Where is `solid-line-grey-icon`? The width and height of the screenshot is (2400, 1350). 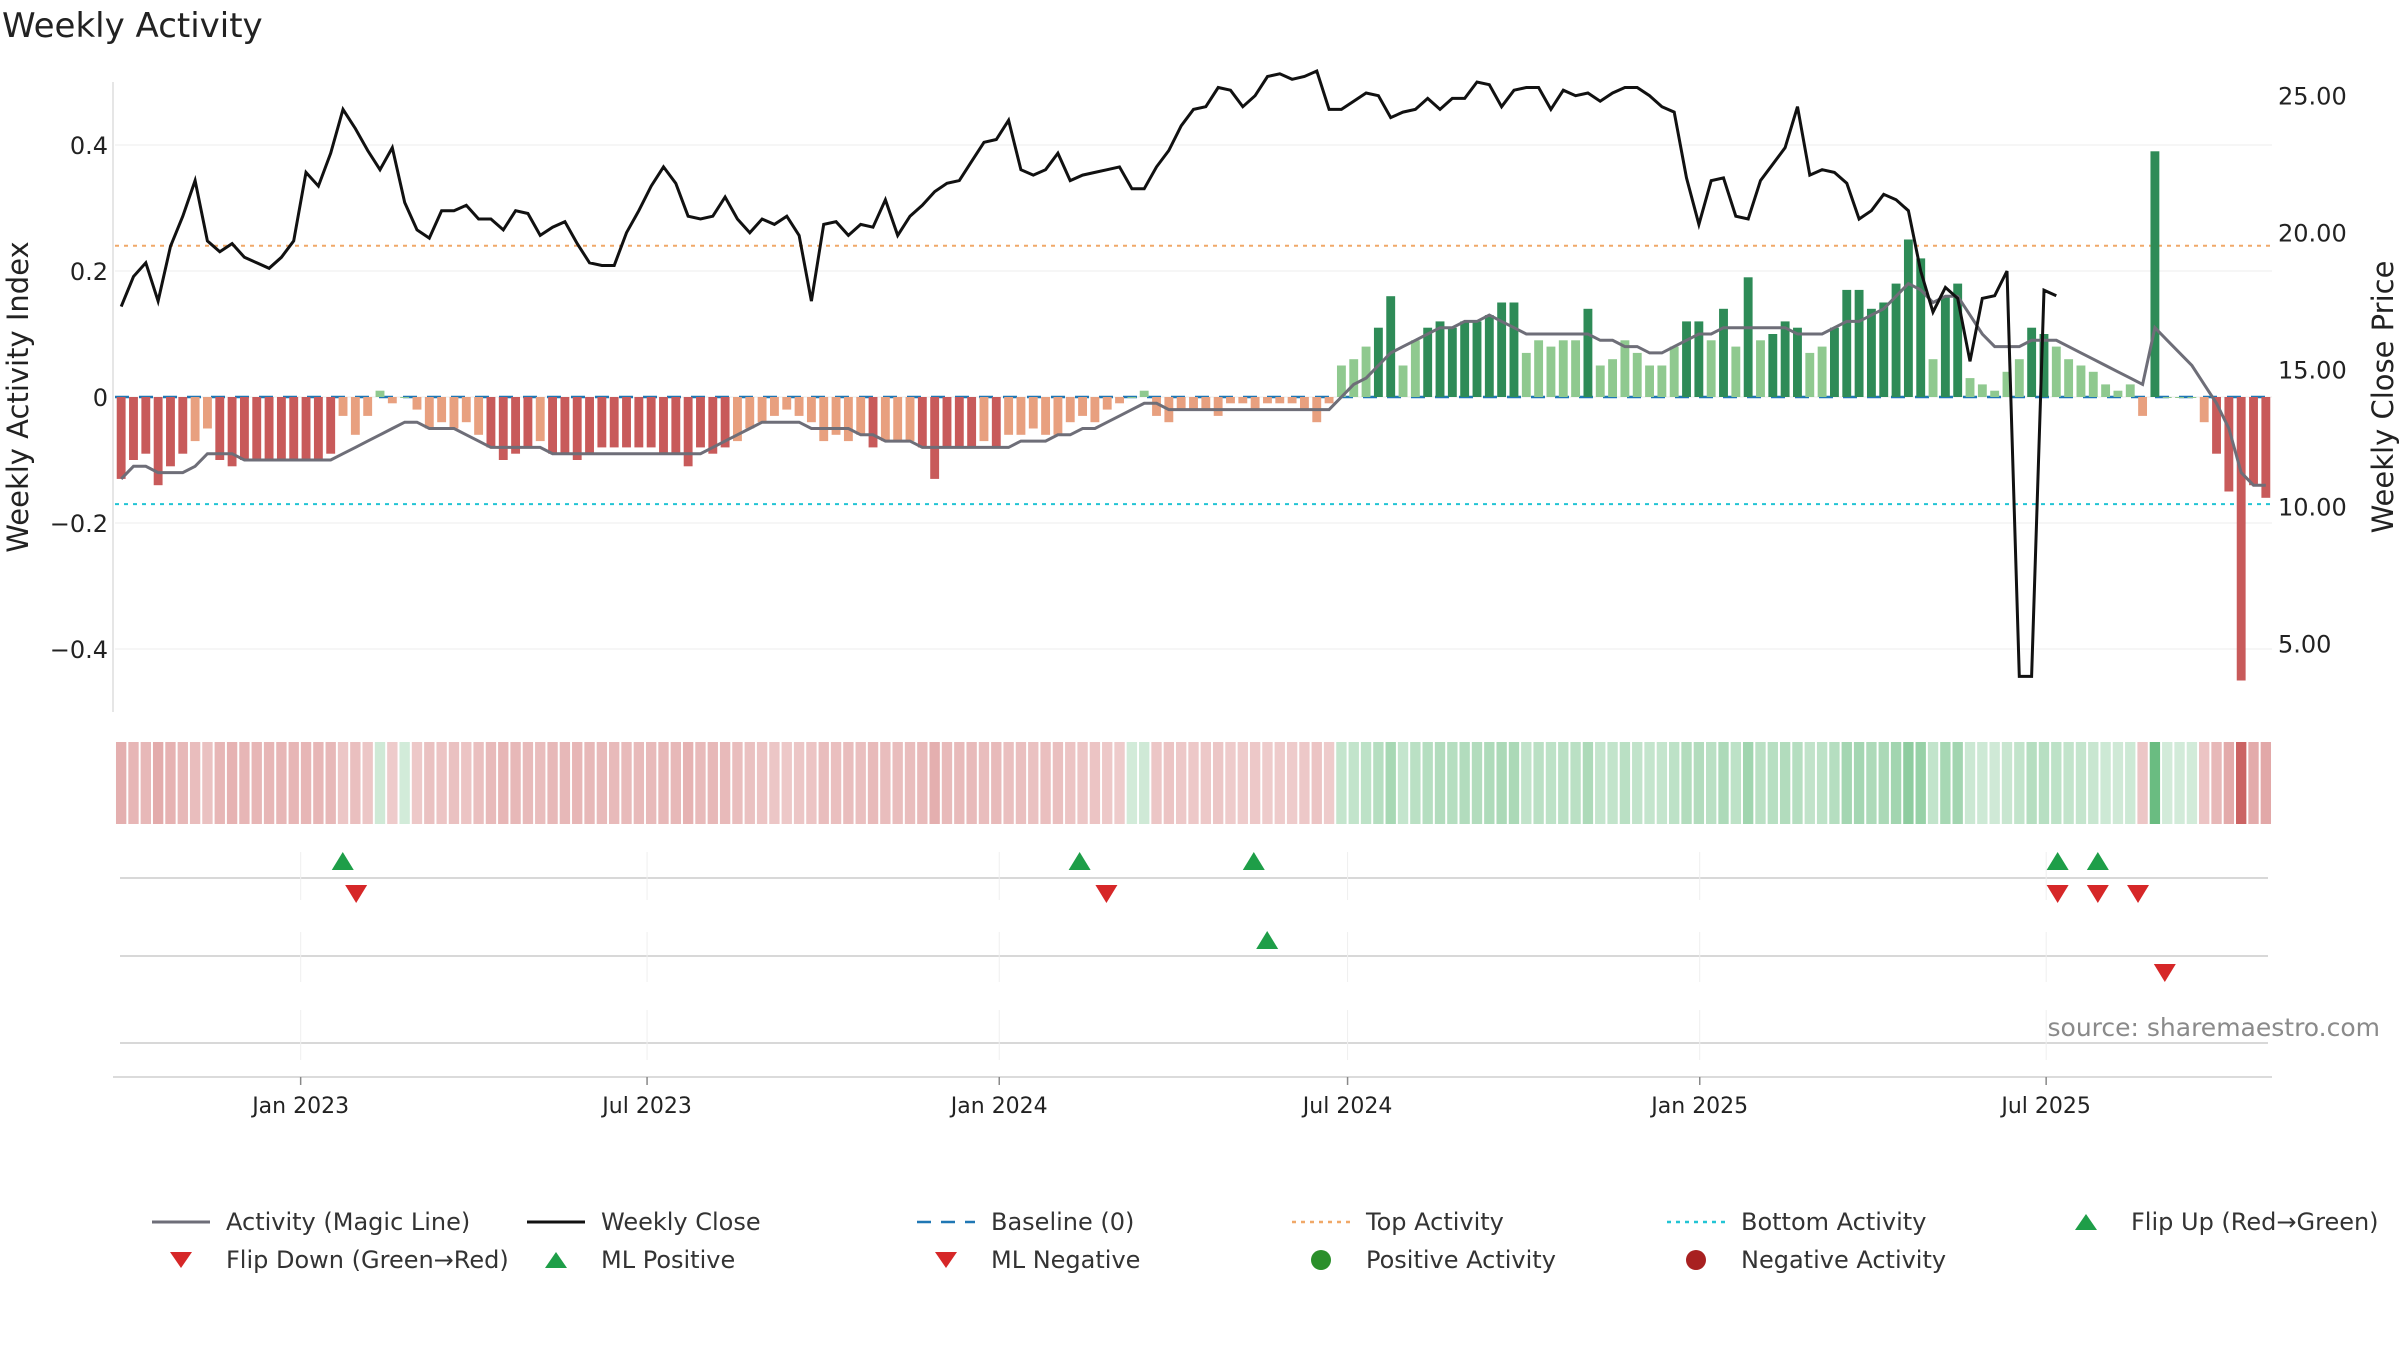 solid-line-grey-icon is located at coordinates (181, 1222).